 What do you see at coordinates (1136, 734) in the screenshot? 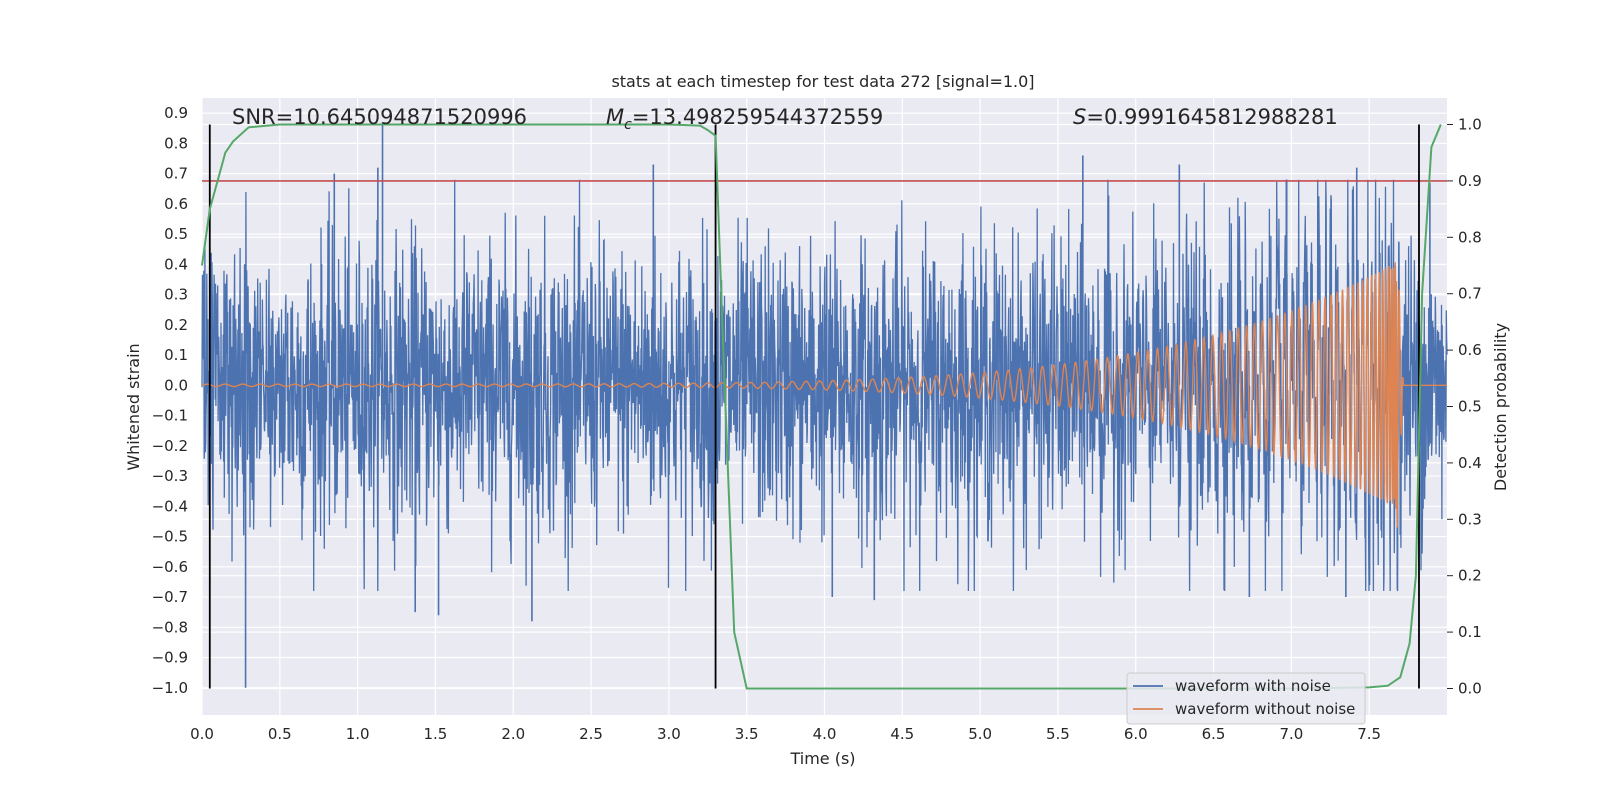
I see `x-tick-label: 6.0` at bounding box center [1136, 734].